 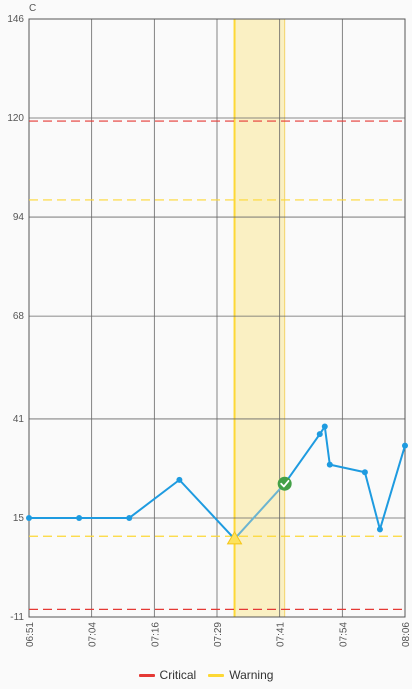 What do you see at coordinates (155, 634) in the screenshot?
I see `x-tick-label: 07:16` at bounding box center [155, 634].